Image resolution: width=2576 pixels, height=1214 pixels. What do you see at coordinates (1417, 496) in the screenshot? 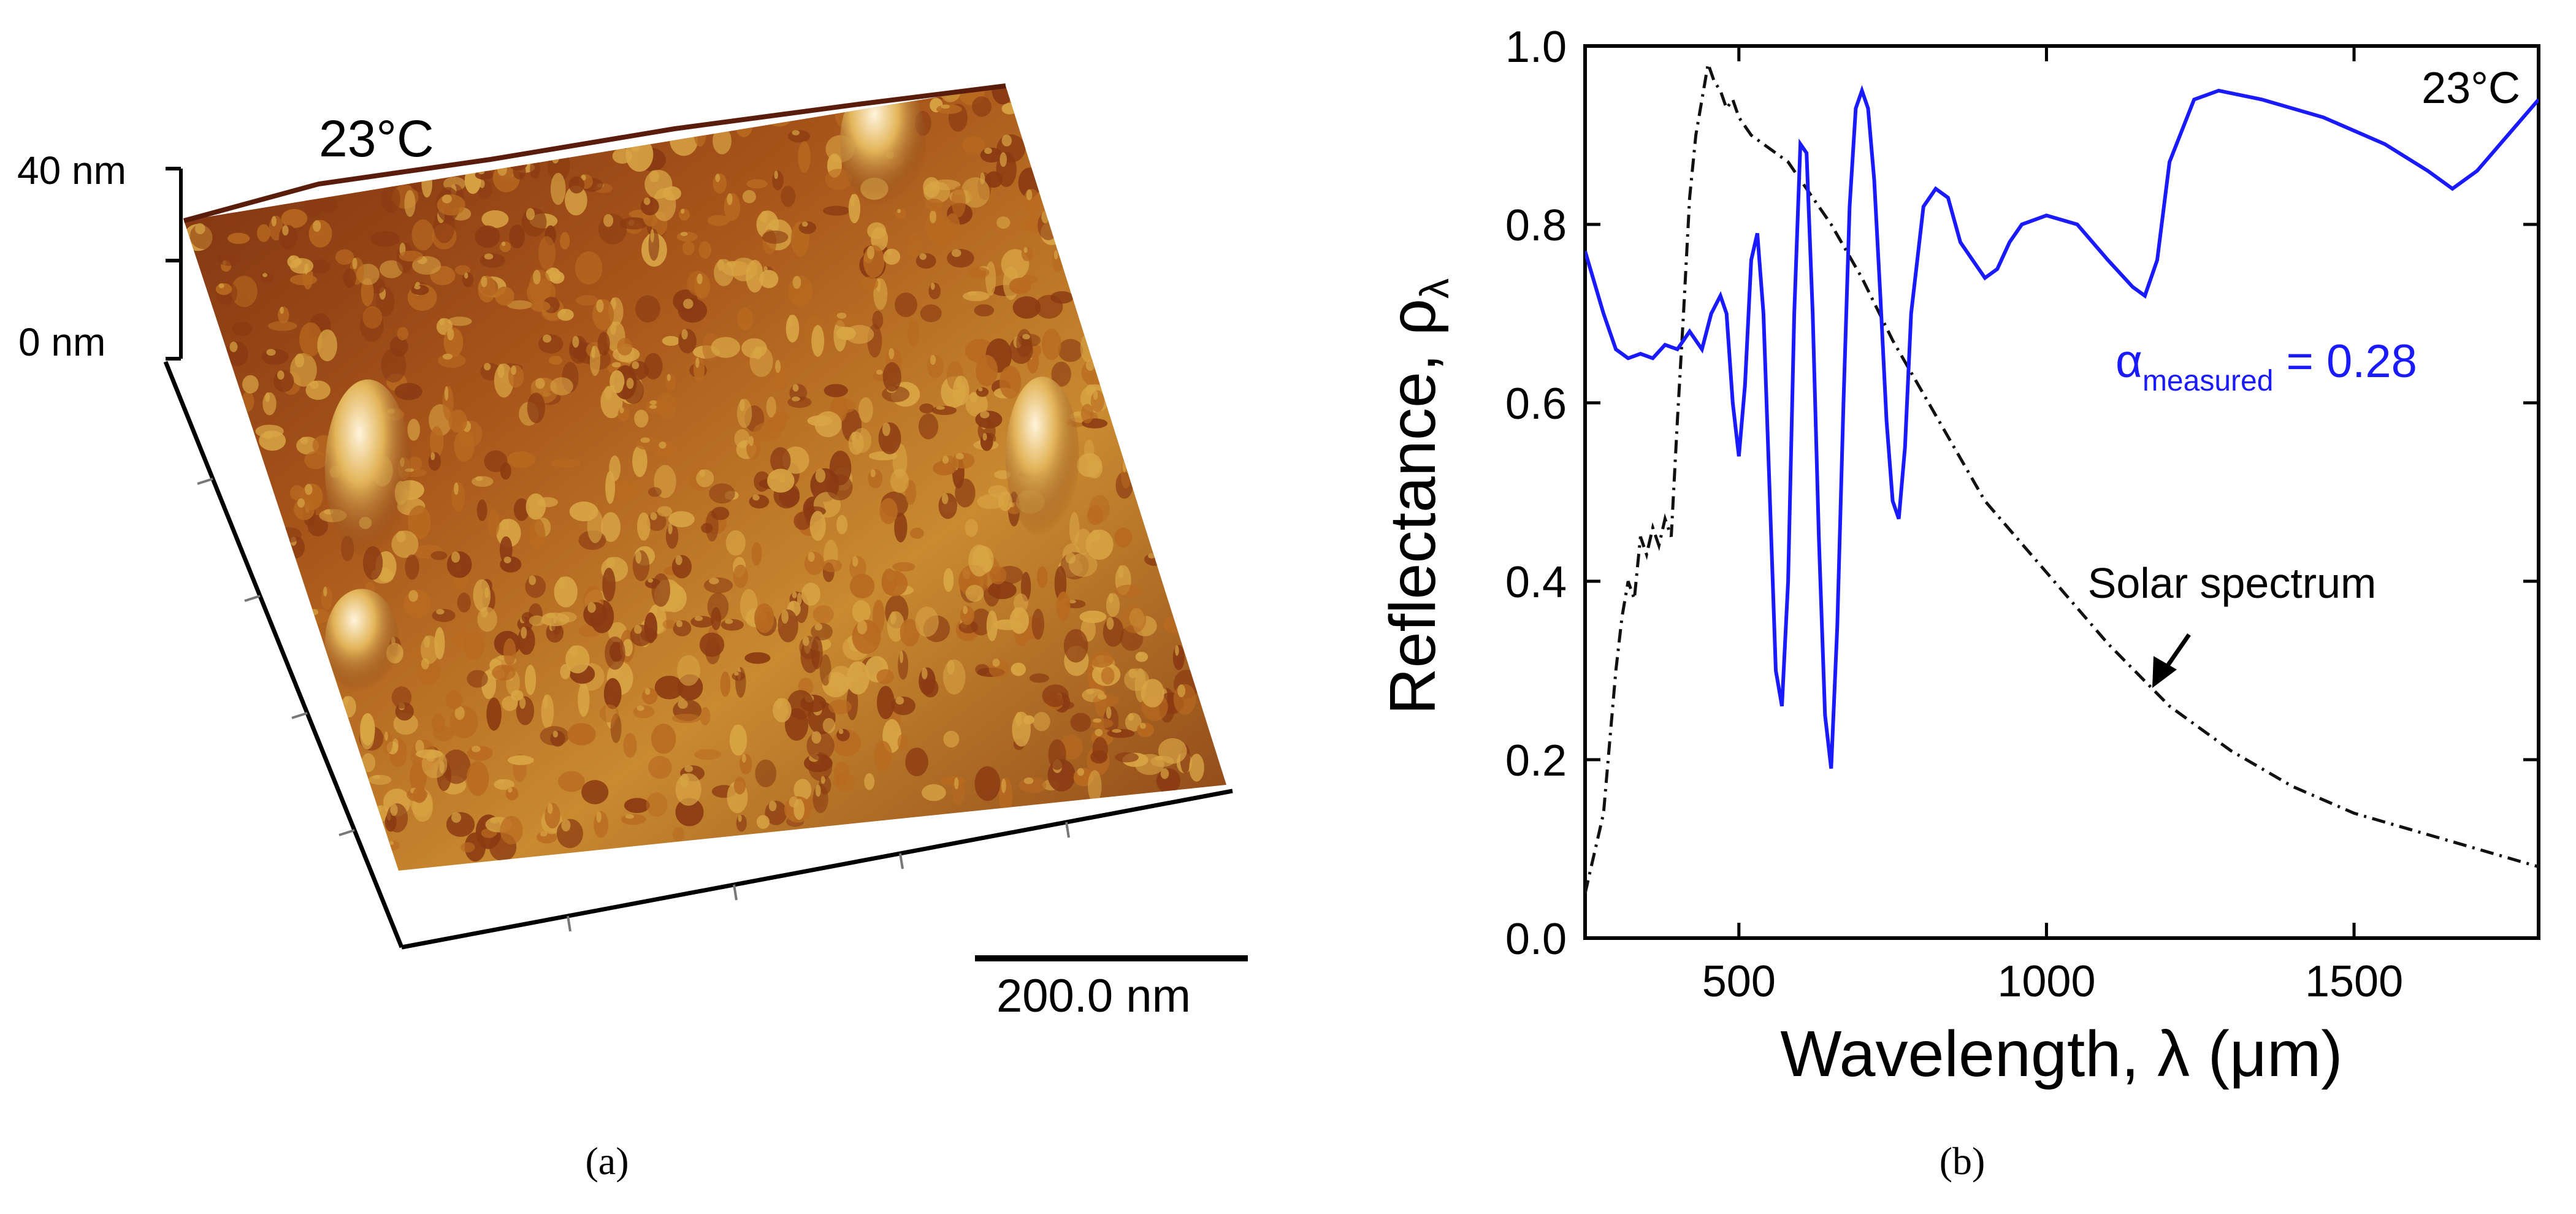
I see `y-axis-label: Reflectance, ρλ` at bounding box center [1417, 496].